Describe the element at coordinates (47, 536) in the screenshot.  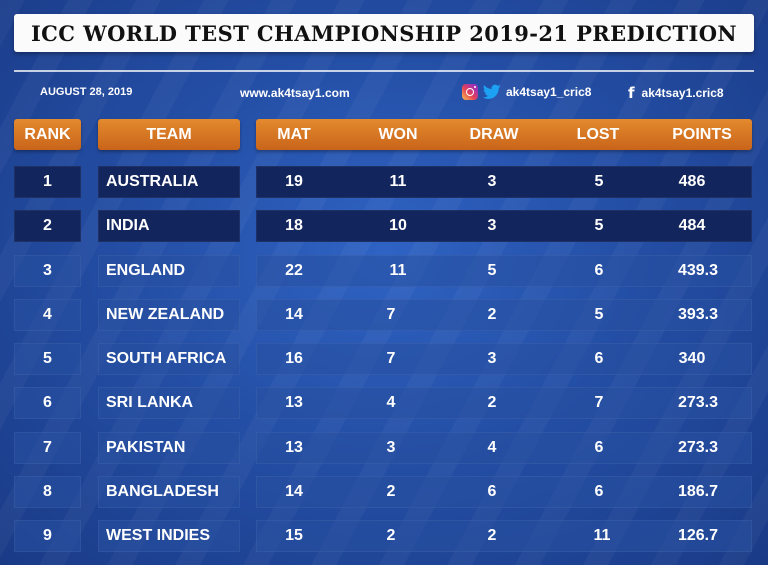
I see `rank-cell: 9` at that location.